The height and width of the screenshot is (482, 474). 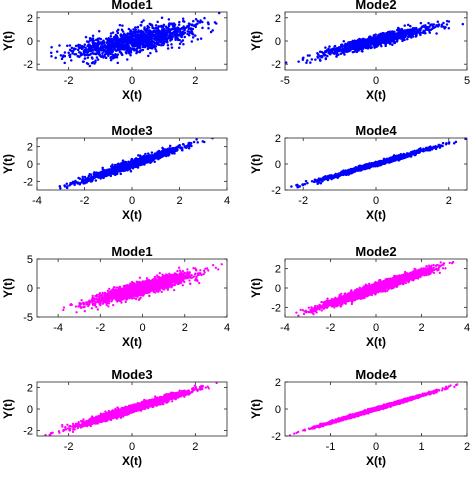 What do you see at coordinates (376, 81) in the screenshot?
I see `x-tick-label: 0` at bounding box center [376, 81].